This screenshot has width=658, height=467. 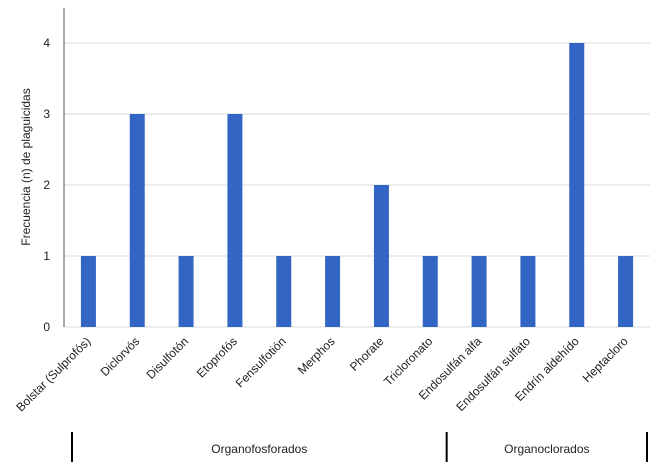 What do you see at coordinates (261, 362) in the screenshot?
I see `x-tick-label: Fensulfotión` at bounding box center [261, 362].